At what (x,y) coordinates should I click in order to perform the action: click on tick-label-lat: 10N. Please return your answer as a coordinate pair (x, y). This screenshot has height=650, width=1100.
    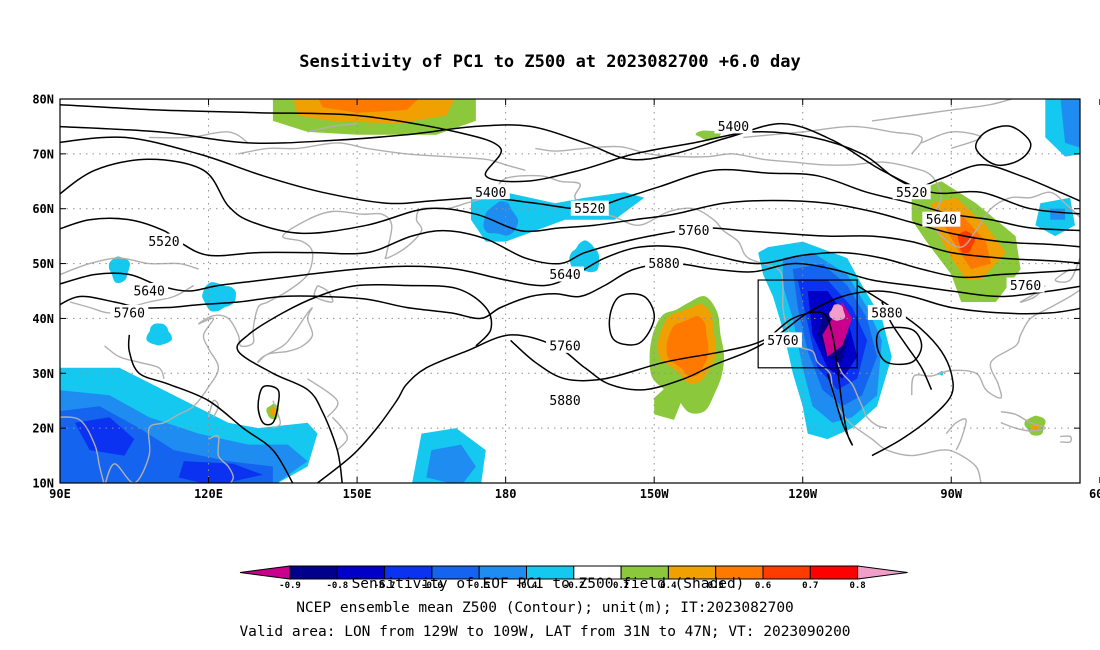
    Looking at the image, I should click on (43, 484).